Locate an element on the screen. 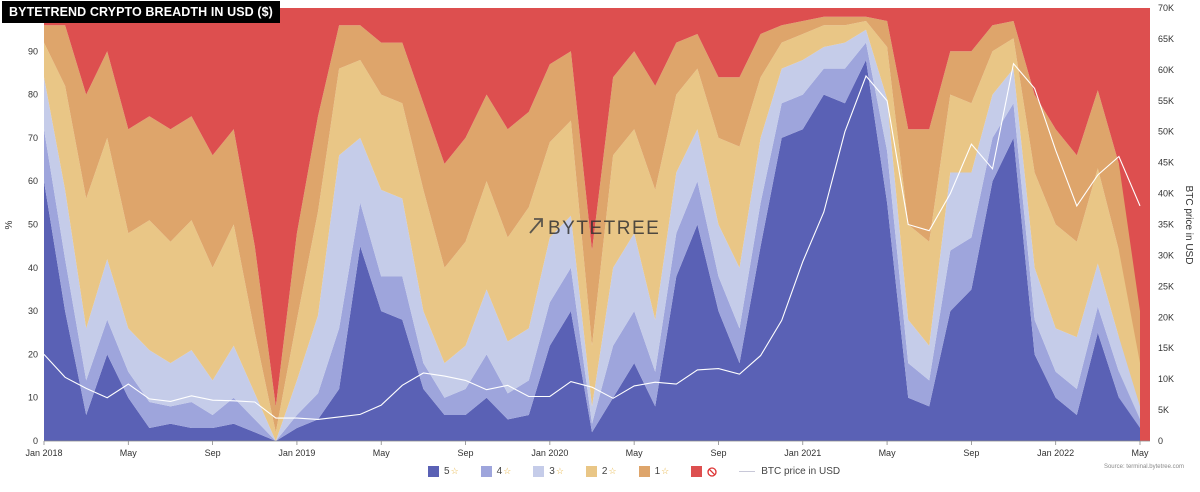 The image size is (1200, 492). no-entry-circle is located at coordinates (712, 471).